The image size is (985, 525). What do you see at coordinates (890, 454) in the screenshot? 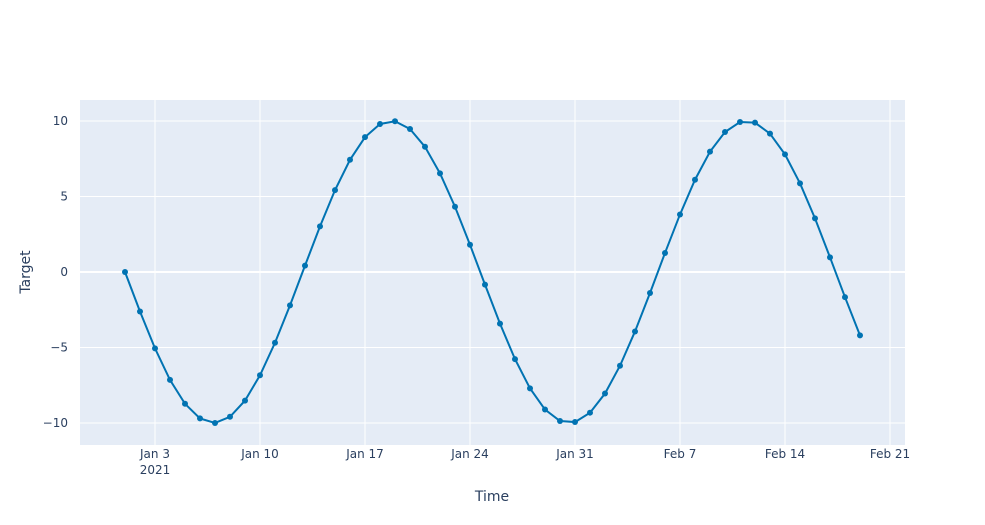
I see `x-tick-label: Feb 21` at bounding box center [890, 454].